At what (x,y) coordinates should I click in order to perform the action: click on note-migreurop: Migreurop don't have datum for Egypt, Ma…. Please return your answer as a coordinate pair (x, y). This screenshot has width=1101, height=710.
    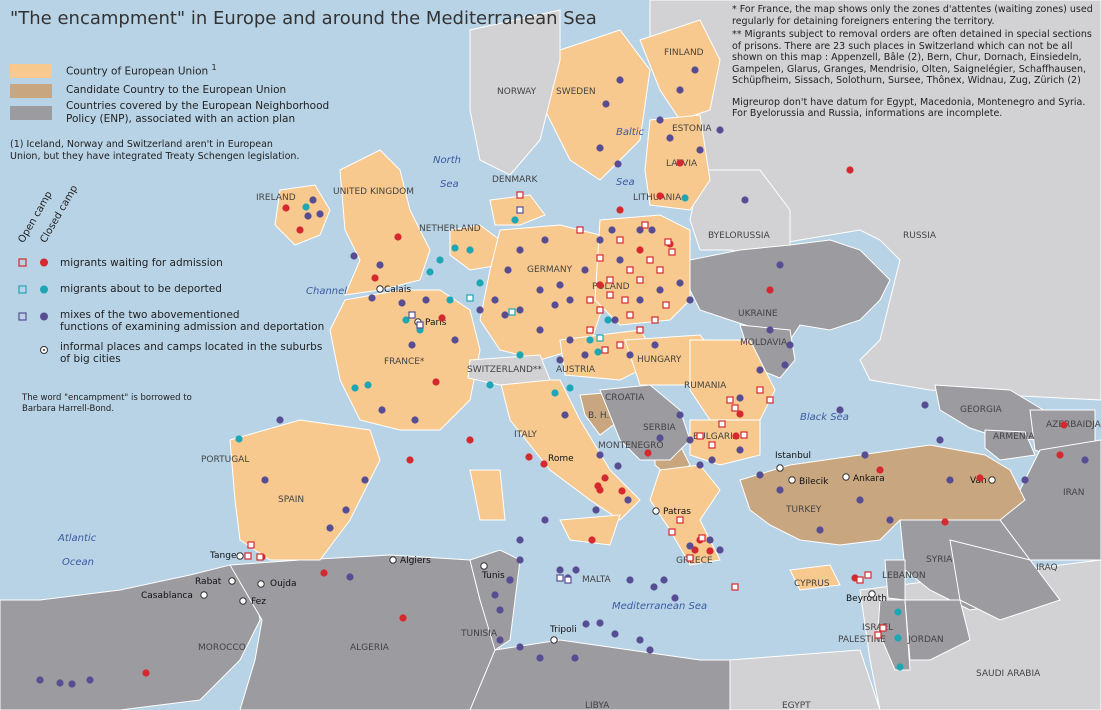
    Looking at the image, I should click on (909, 108).